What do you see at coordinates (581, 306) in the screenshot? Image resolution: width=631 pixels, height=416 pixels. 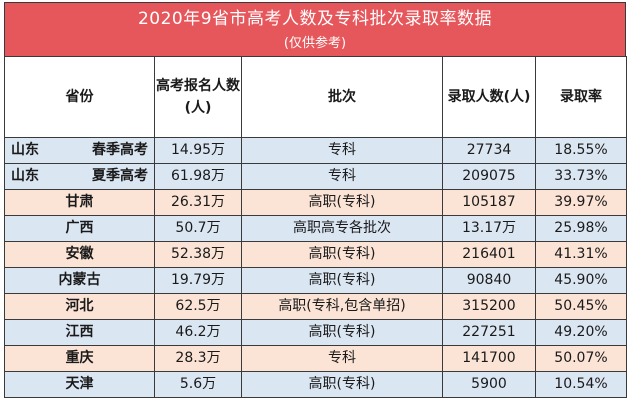 I see `cell-rate: 50.45%` at bounding box center [581, 306].